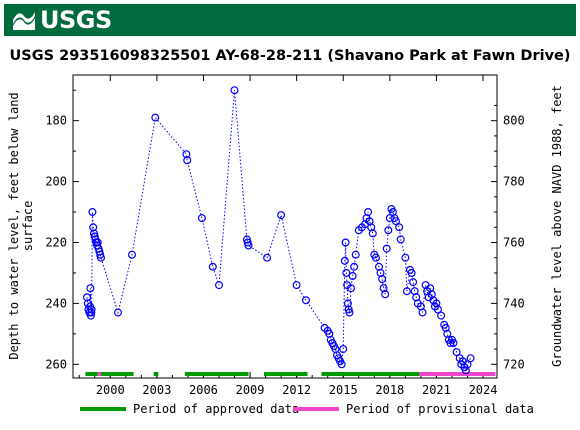  Describe the element at coordinates (296, 390) in the screenshot. I see `x-tick-label: 2012` at that location.